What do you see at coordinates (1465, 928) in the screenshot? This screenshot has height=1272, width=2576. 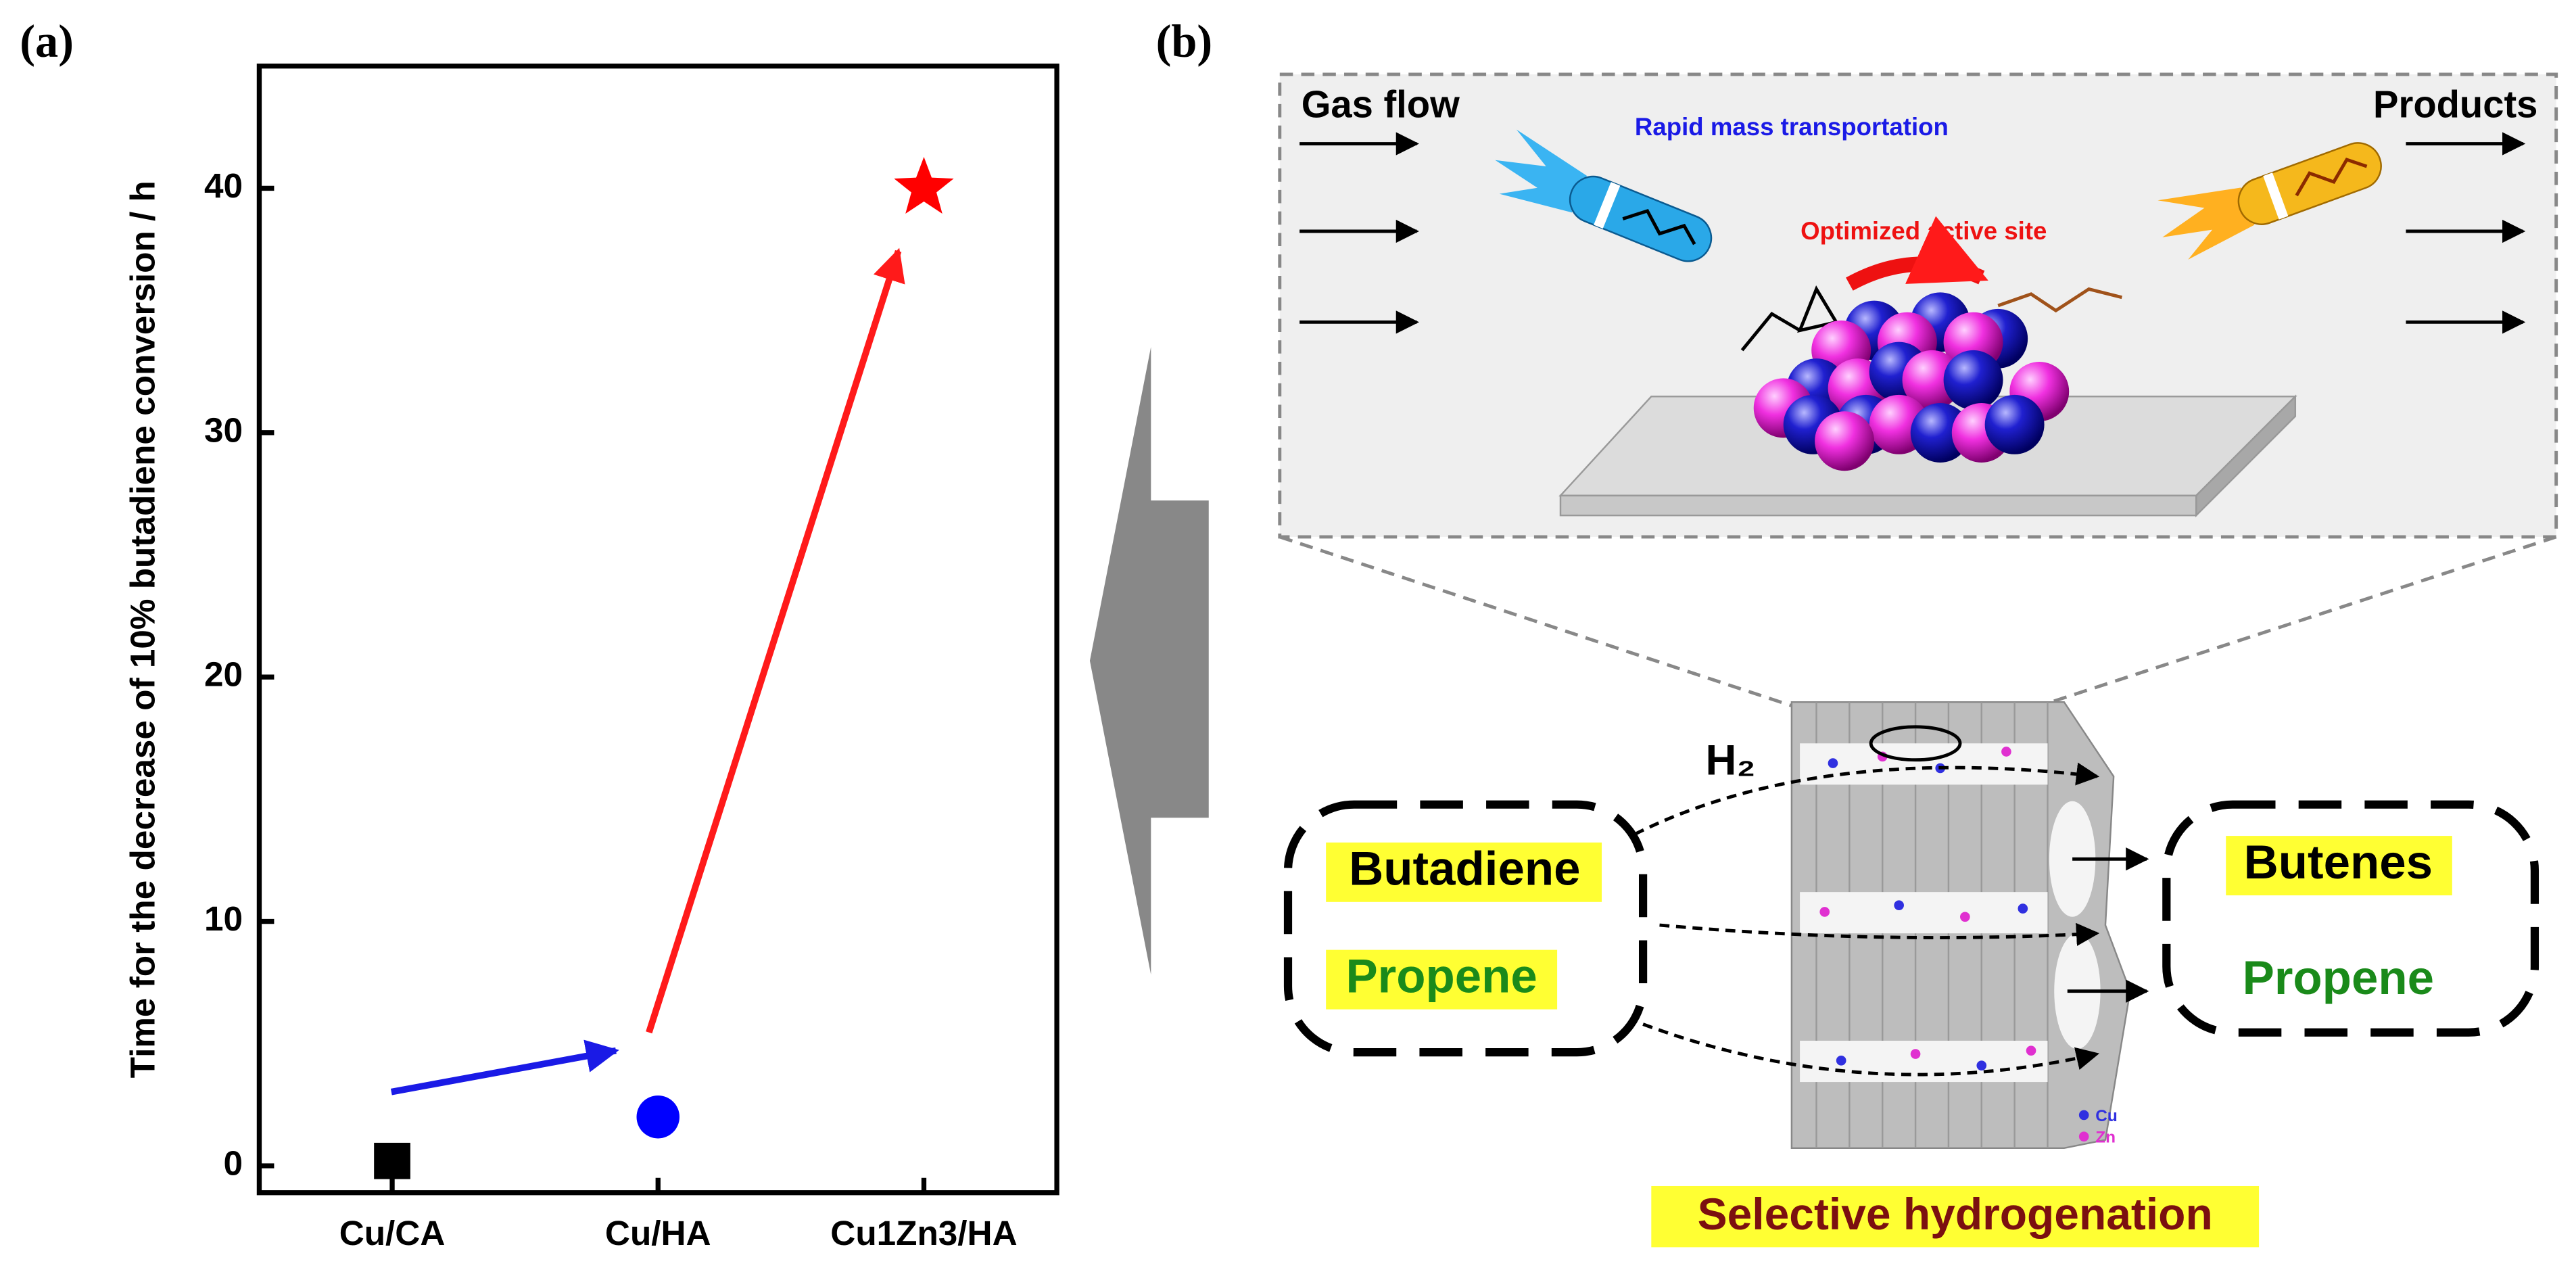 I see `feed-box` at bounding box center [1465, 928].